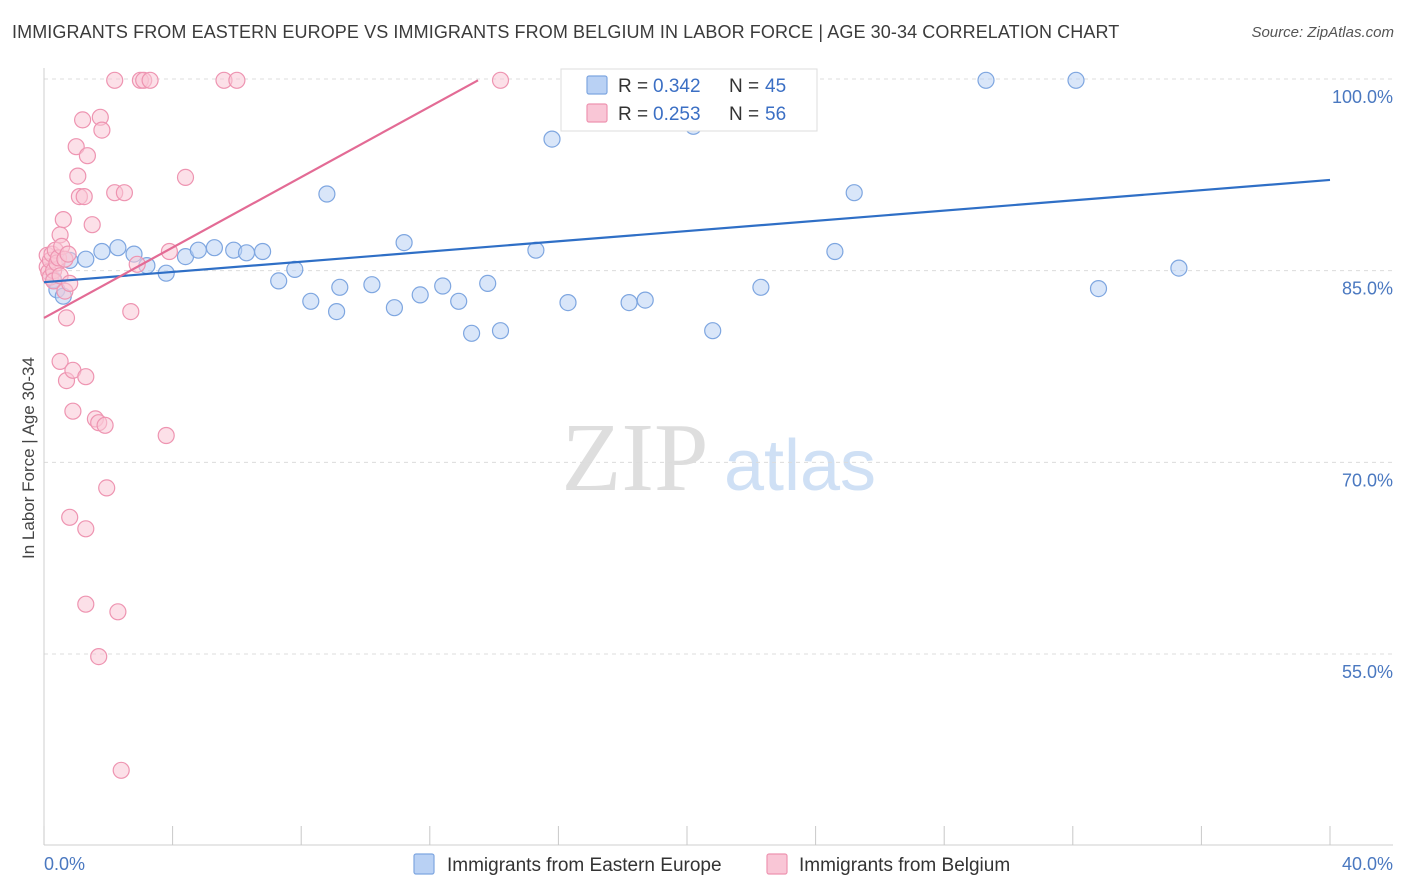 The image size is (1406, 892). What do you see at coordinates (687, 231) in the screenshot?
I see `trend-line-eastern-europe` at bounding box center [687, 231].